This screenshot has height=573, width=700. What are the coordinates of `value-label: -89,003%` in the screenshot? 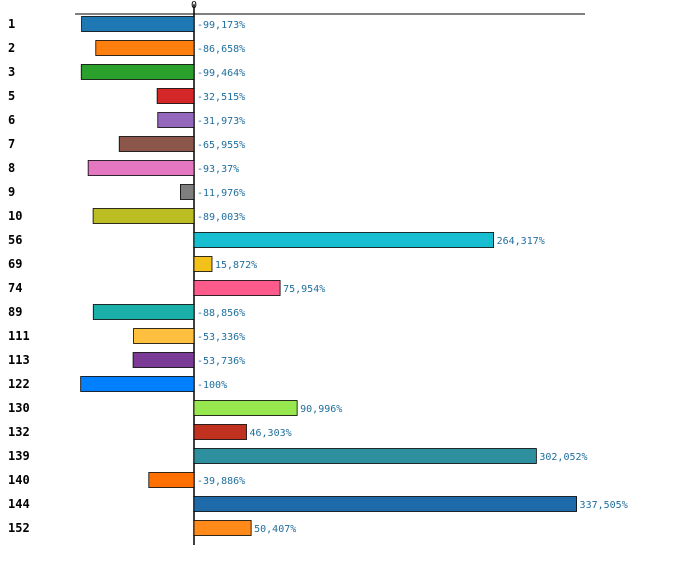 It's located at (221, 217).